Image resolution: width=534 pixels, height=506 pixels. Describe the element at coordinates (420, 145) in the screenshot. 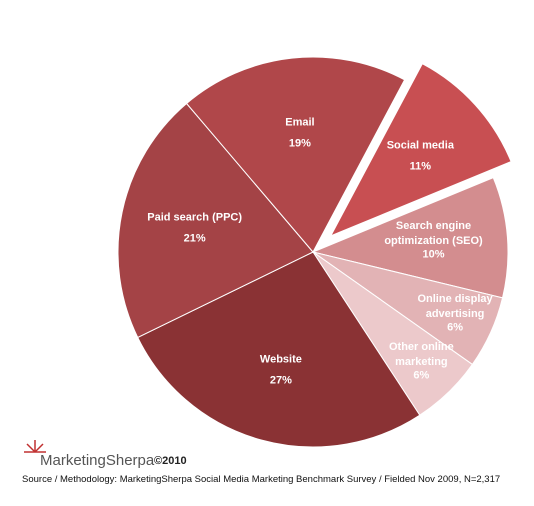

I see `slice-label: Social media` at that location.